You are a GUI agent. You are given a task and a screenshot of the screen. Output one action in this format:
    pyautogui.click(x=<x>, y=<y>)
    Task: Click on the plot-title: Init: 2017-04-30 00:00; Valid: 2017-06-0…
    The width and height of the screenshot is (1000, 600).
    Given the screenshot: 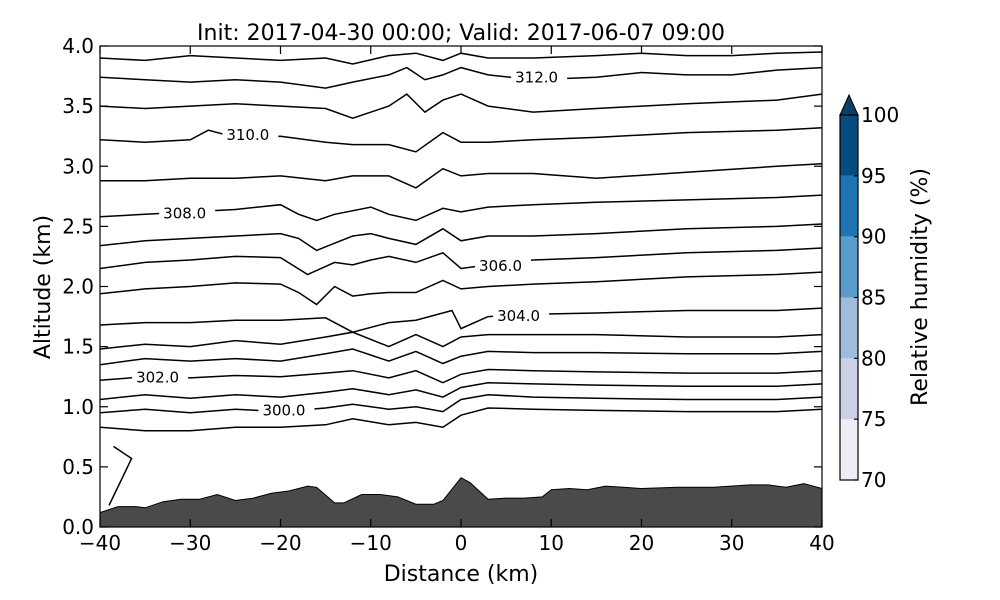 What is the action you would take?
    pyautogui.click(x=461, y=33)
    